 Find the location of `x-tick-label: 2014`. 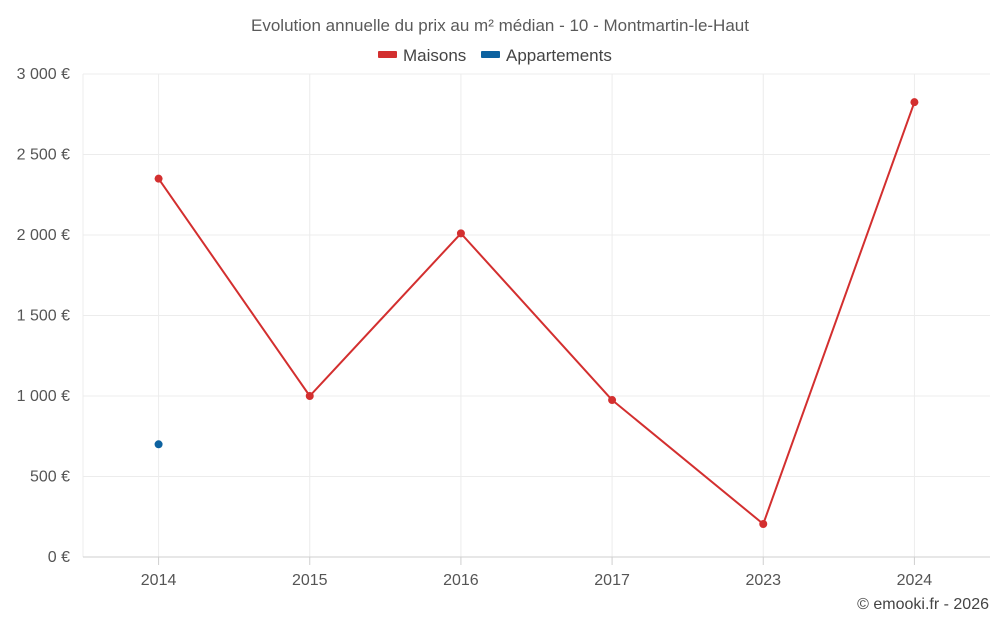

x-tick-label: 2014 is located at coordinates (159, 580).